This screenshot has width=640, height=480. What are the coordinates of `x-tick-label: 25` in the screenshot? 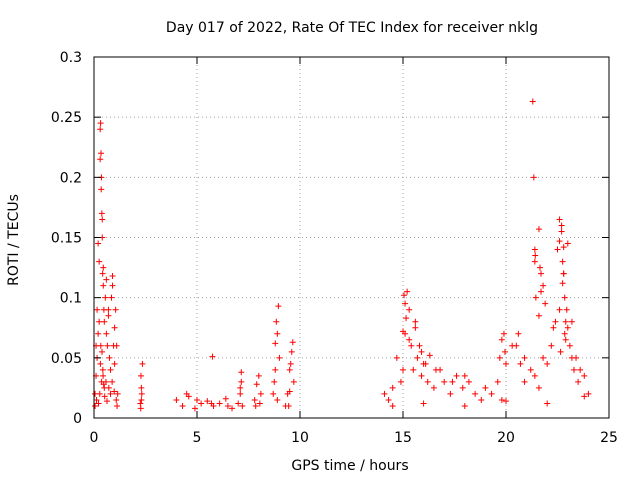 It's located at (609, 438).